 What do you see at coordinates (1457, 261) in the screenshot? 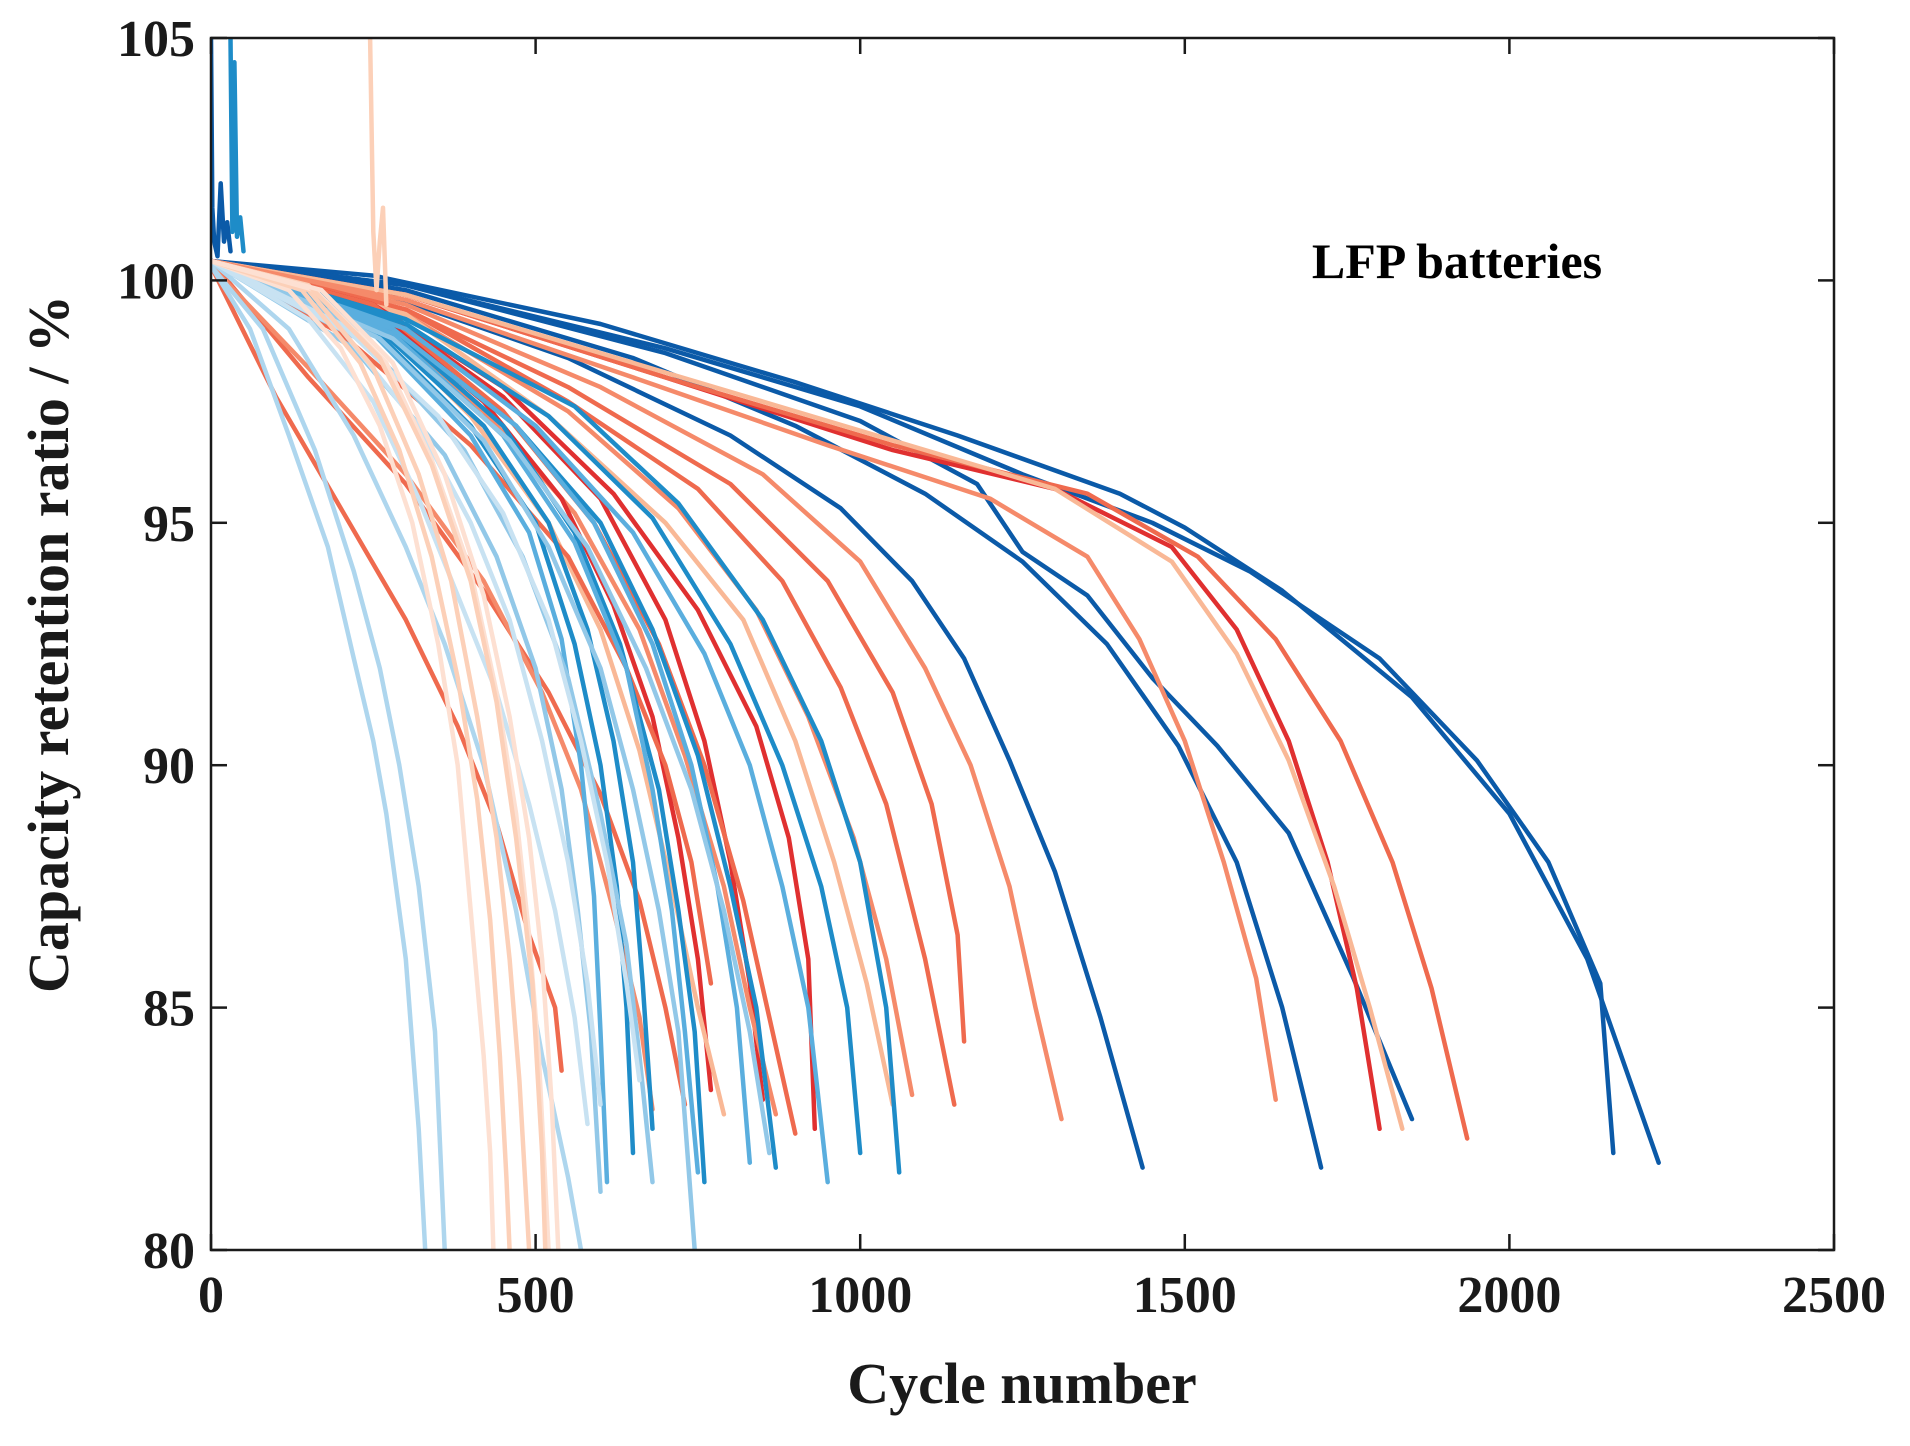
I see `chart-annotation: LFP batteries` at bounding box center [1457, 261].